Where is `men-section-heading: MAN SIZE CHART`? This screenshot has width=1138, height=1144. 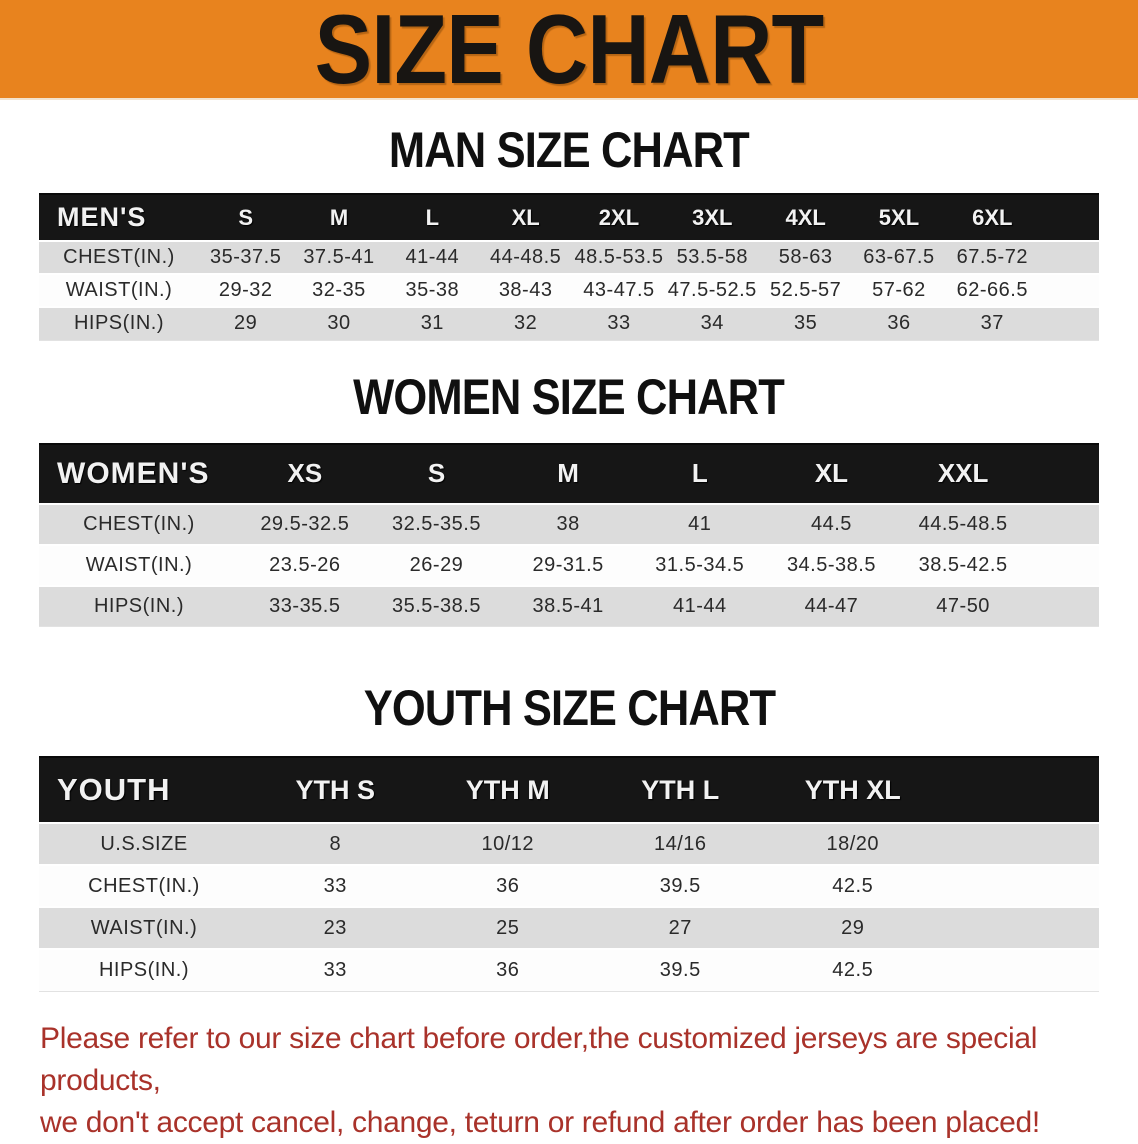 men-section-heading: MAN SIZE CHART is located at coordinates (569, 150).